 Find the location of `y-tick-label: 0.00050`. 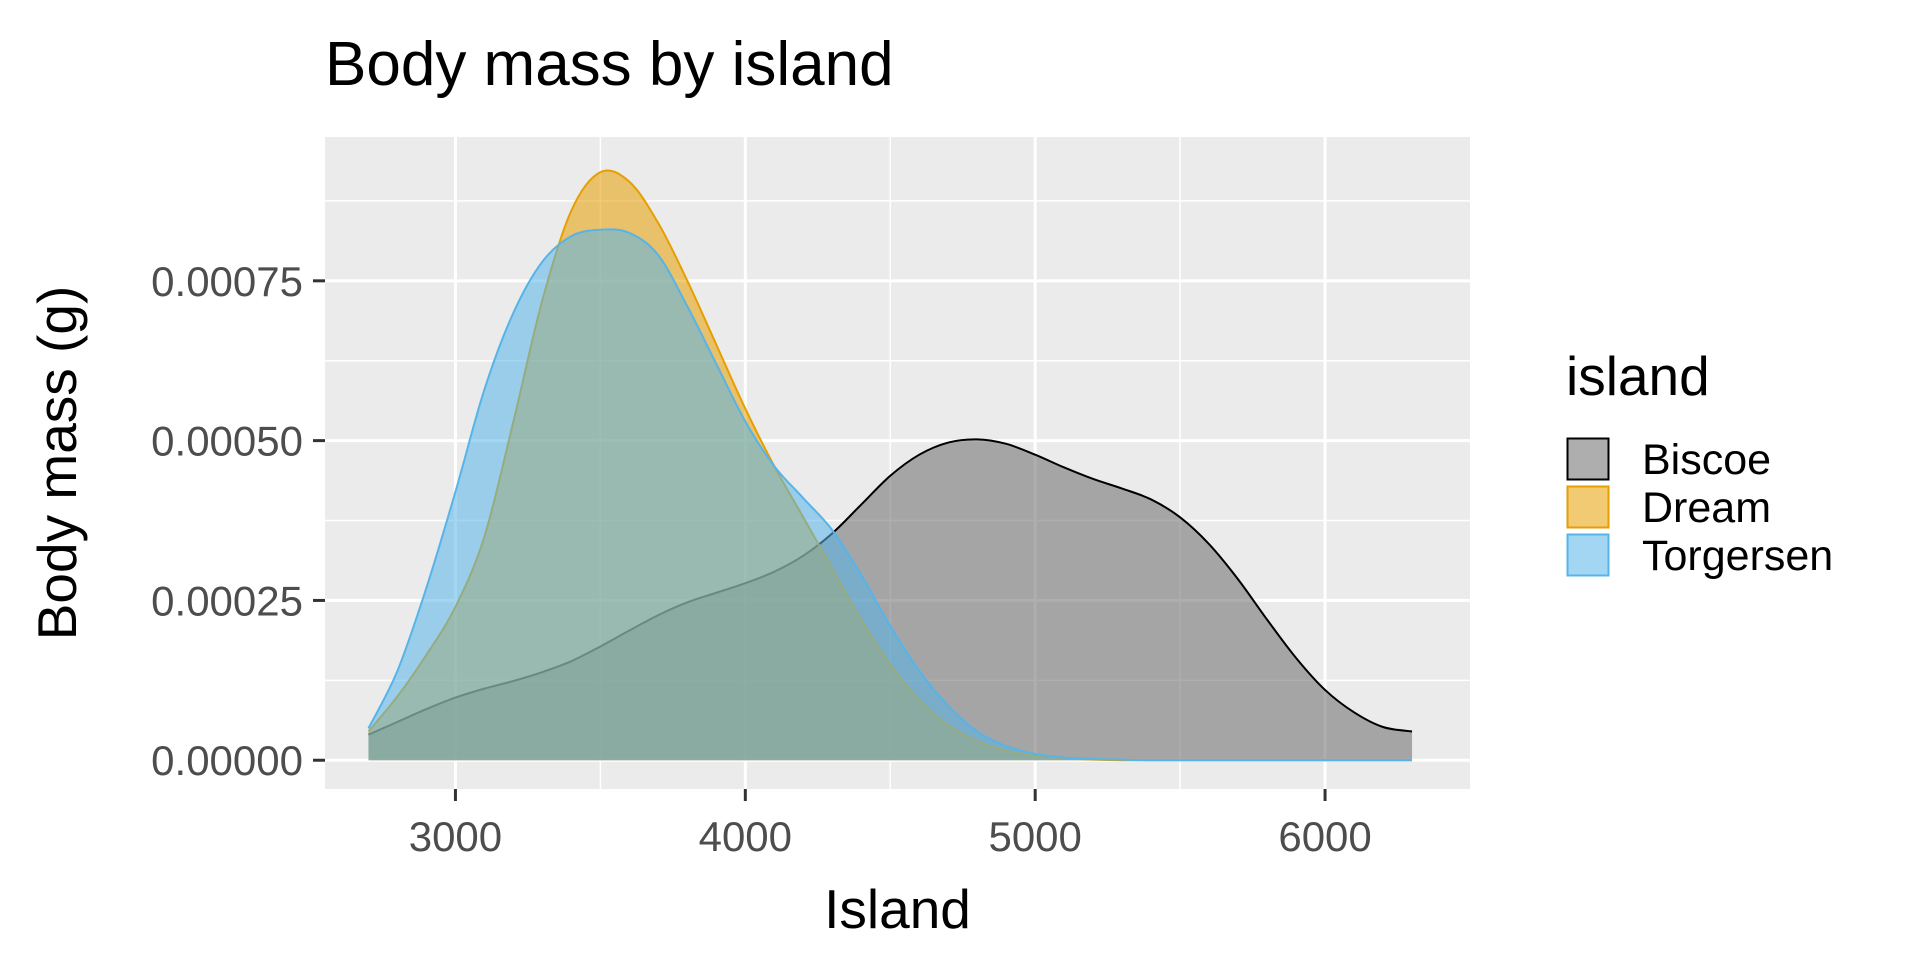

y-tick-label: 0.00050 is located at coordinates (227, 441).